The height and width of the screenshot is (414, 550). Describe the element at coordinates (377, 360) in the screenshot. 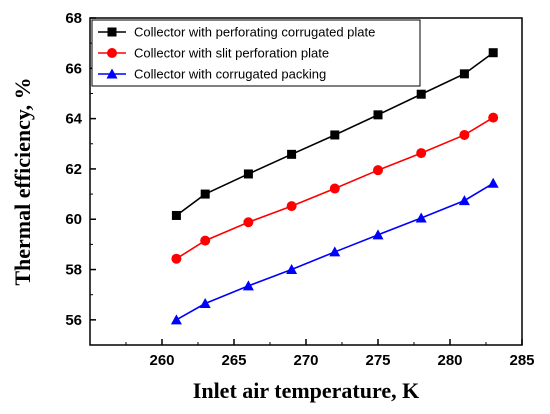

I see `x-tick-label: 275` at that location.